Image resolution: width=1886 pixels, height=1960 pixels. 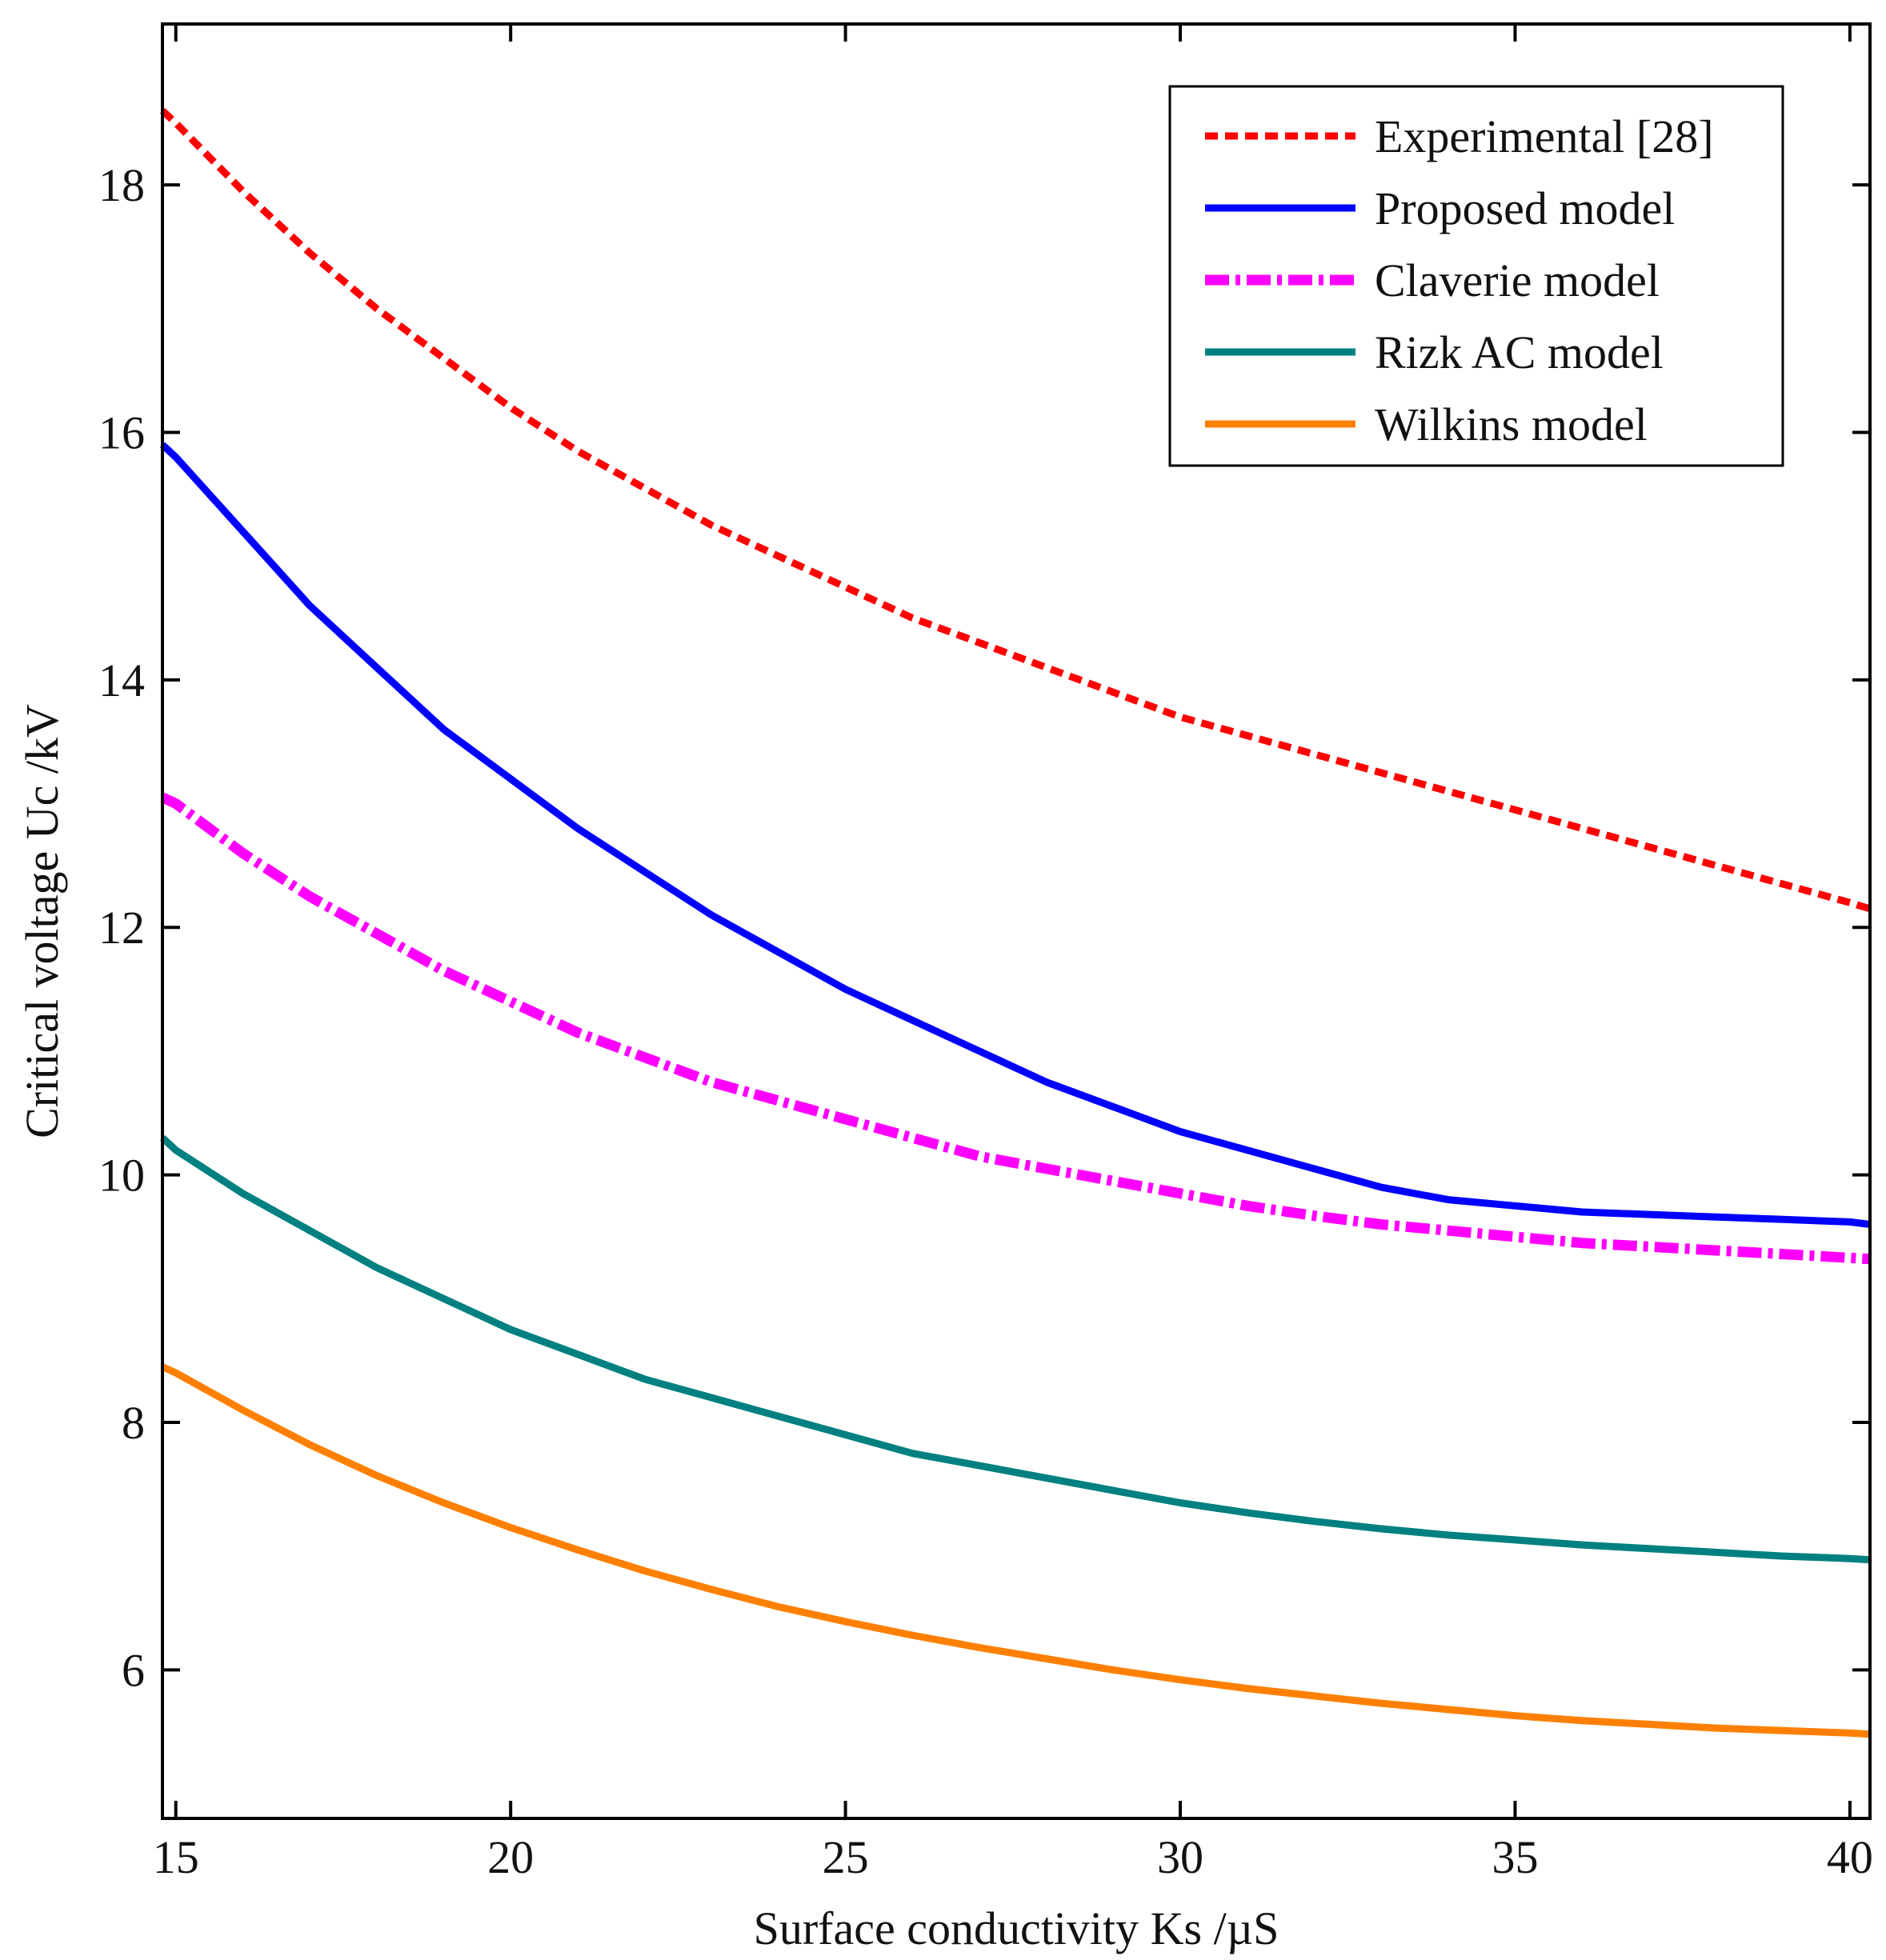 What do you see at coordinates (1515, 1857) in the screenshot?
I see `x-tick-label: 35` at bounding box center [1515, 1857].